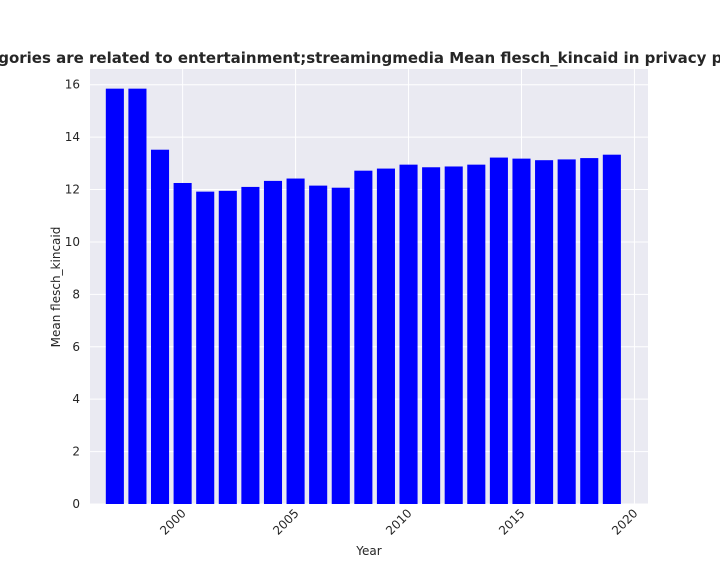  I want to click on bar-2013, so click(476, 334).